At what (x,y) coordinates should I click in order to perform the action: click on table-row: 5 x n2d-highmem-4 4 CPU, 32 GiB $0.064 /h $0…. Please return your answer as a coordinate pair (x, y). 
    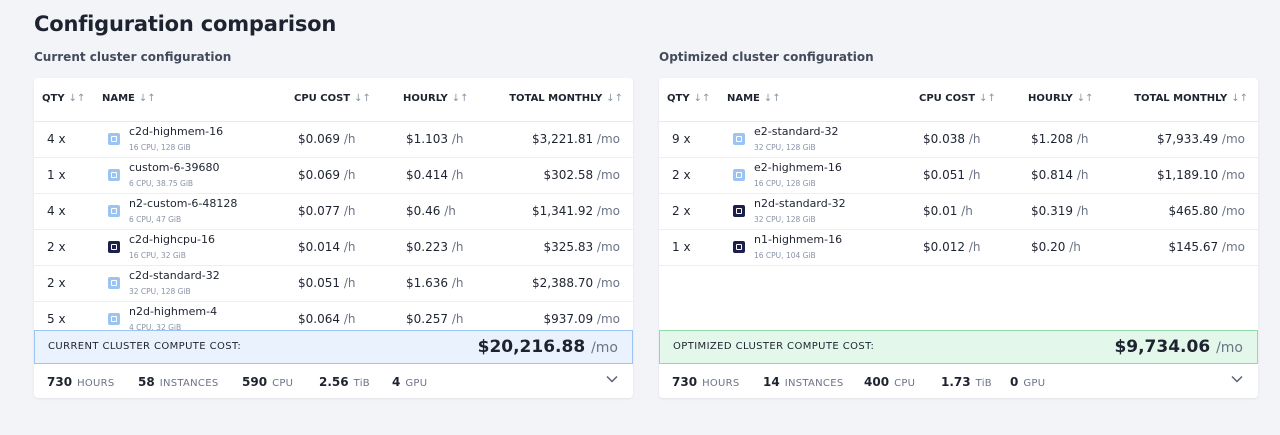
    Looking at the image, I should click on (333, 316).